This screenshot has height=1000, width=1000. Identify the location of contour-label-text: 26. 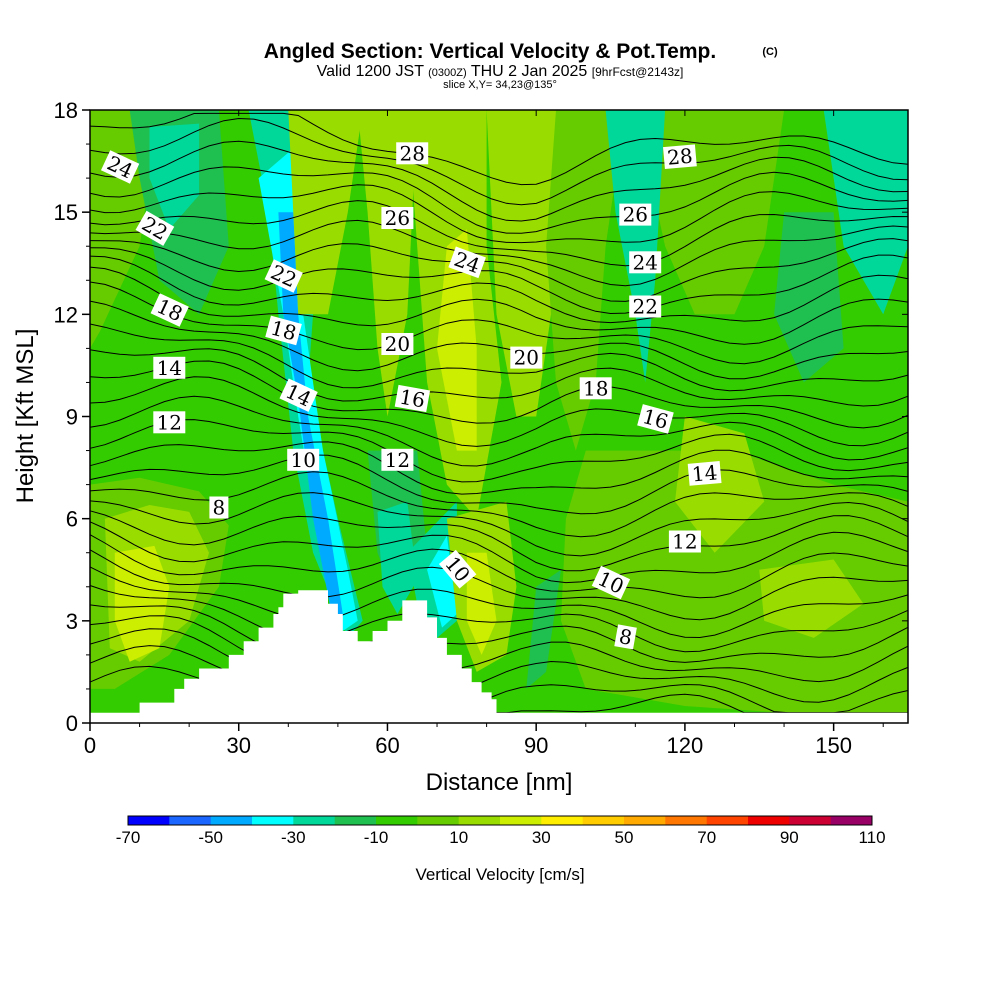
(397, 218).